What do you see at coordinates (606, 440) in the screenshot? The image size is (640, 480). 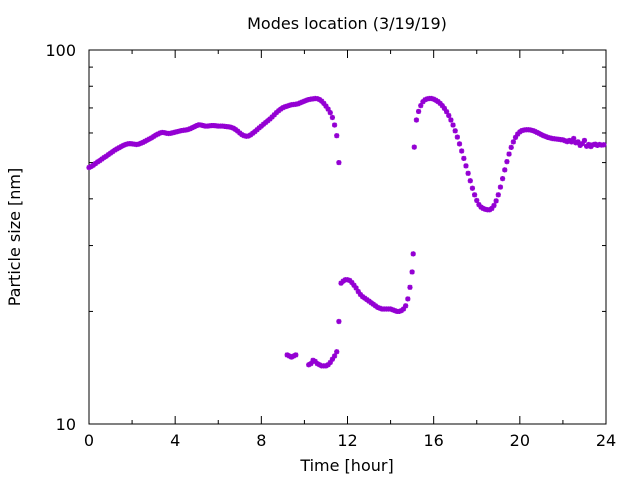 I see `x-tick-label: 24` at bounding box center [606, 440].